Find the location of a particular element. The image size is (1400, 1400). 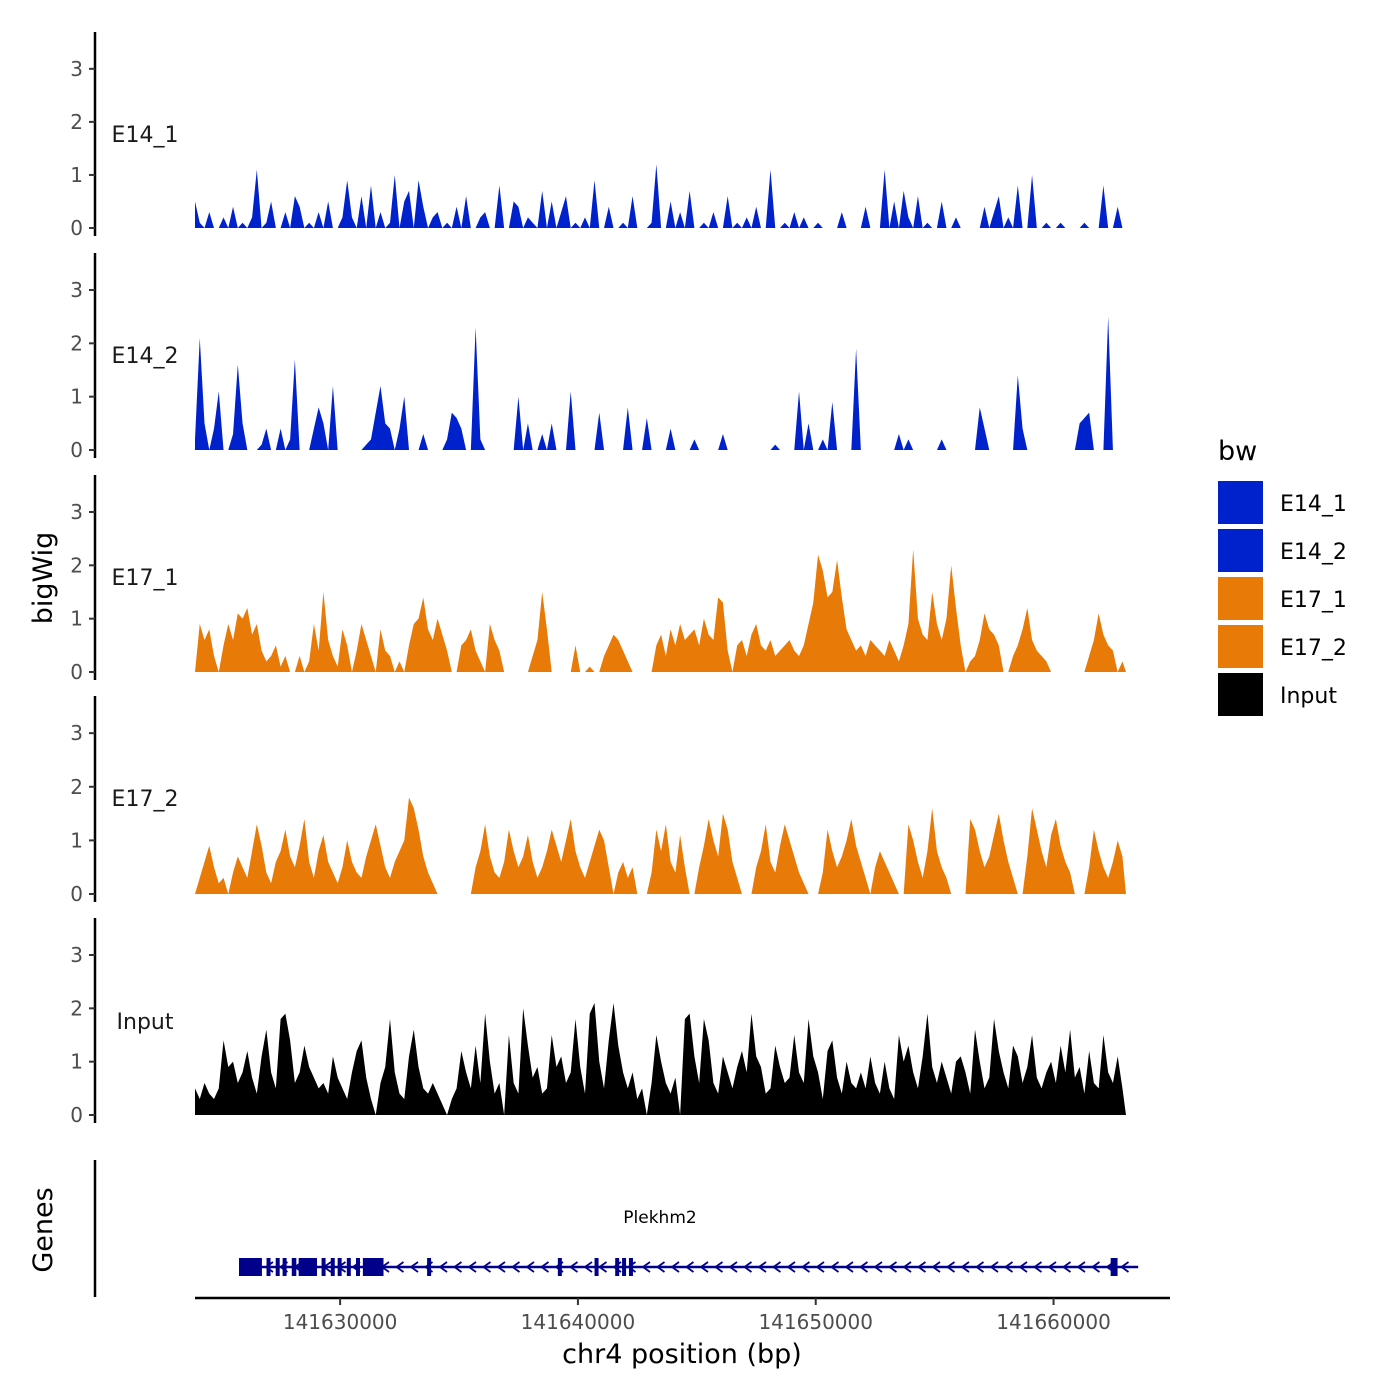

track-label: E14_1 is located at coordinates (145, 135).